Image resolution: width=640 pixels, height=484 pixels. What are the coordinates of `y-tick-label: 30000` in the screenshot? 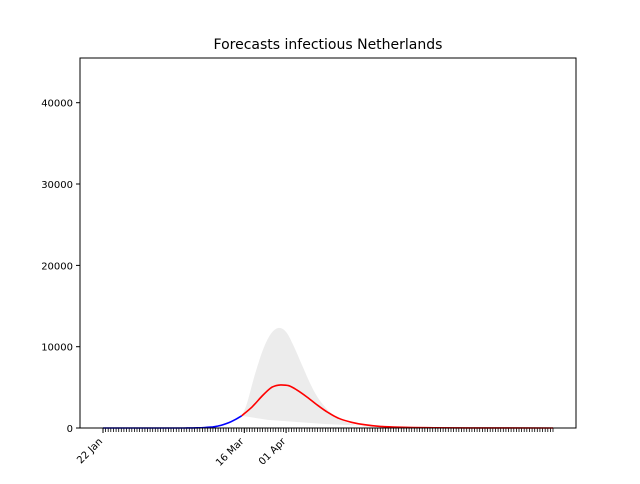 It's located at (57, 185).